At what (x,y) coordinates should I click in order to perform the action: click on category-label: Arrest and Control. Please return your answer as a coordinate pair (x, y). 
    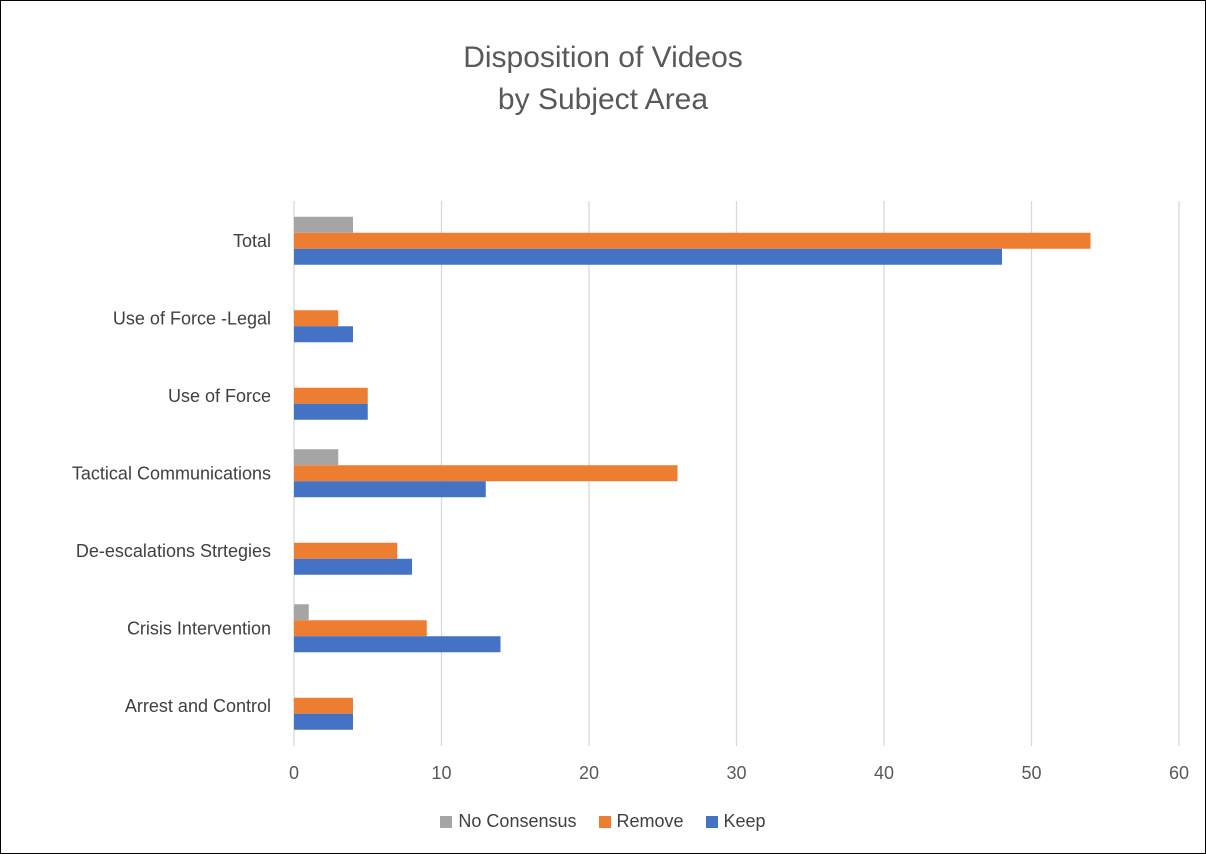
    Looking at the image, I should click on (198, 706).